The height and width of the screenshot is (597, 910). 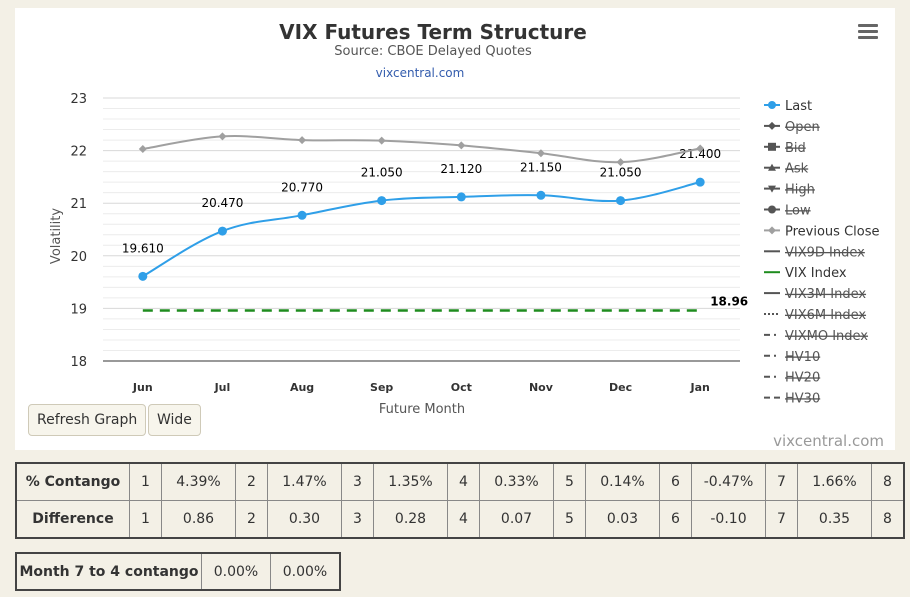 What do you see at coordinates (825, 294) in the screenshot?
I see `legend-label: VIX3M Index` at bounding box center [825, 294].